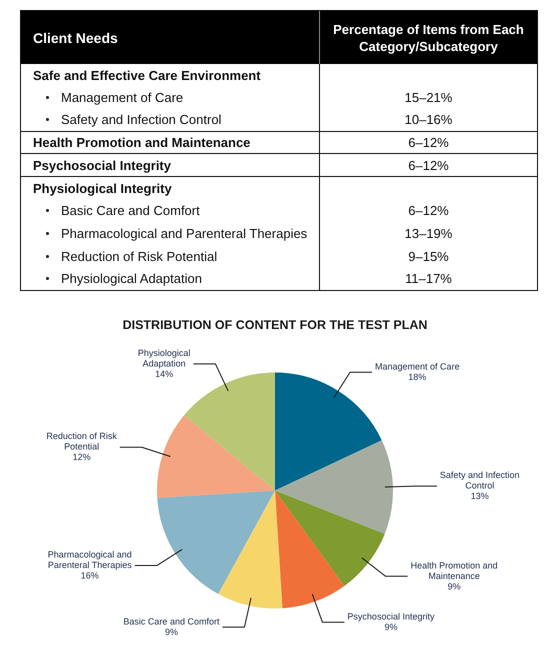 The width and height of the screenshot is (557, 646). I want to click on text: Reduction of Risk Potential, so click(139, 256).